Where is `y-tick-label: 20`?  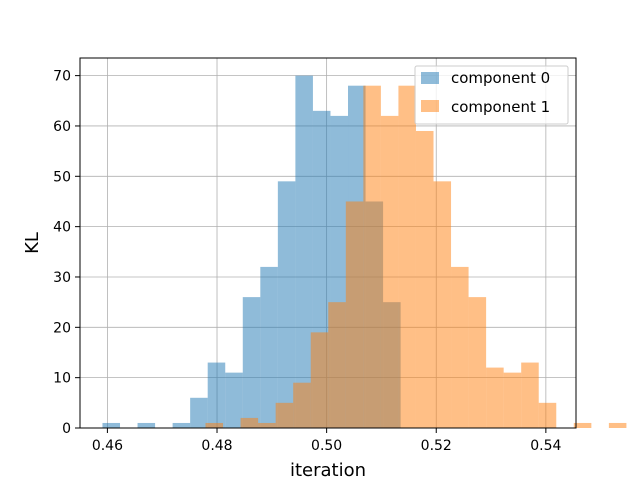 y-tick-label: 20 is located at coordinates (62, 328).